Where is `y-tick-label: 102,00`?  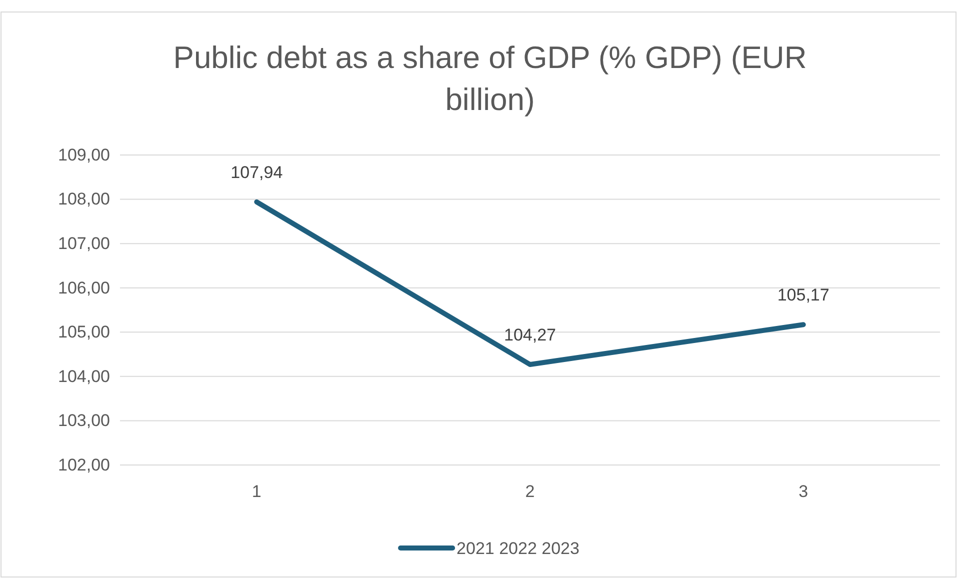
y-tick-label: 102,00 is located at coordinates (84, 464).